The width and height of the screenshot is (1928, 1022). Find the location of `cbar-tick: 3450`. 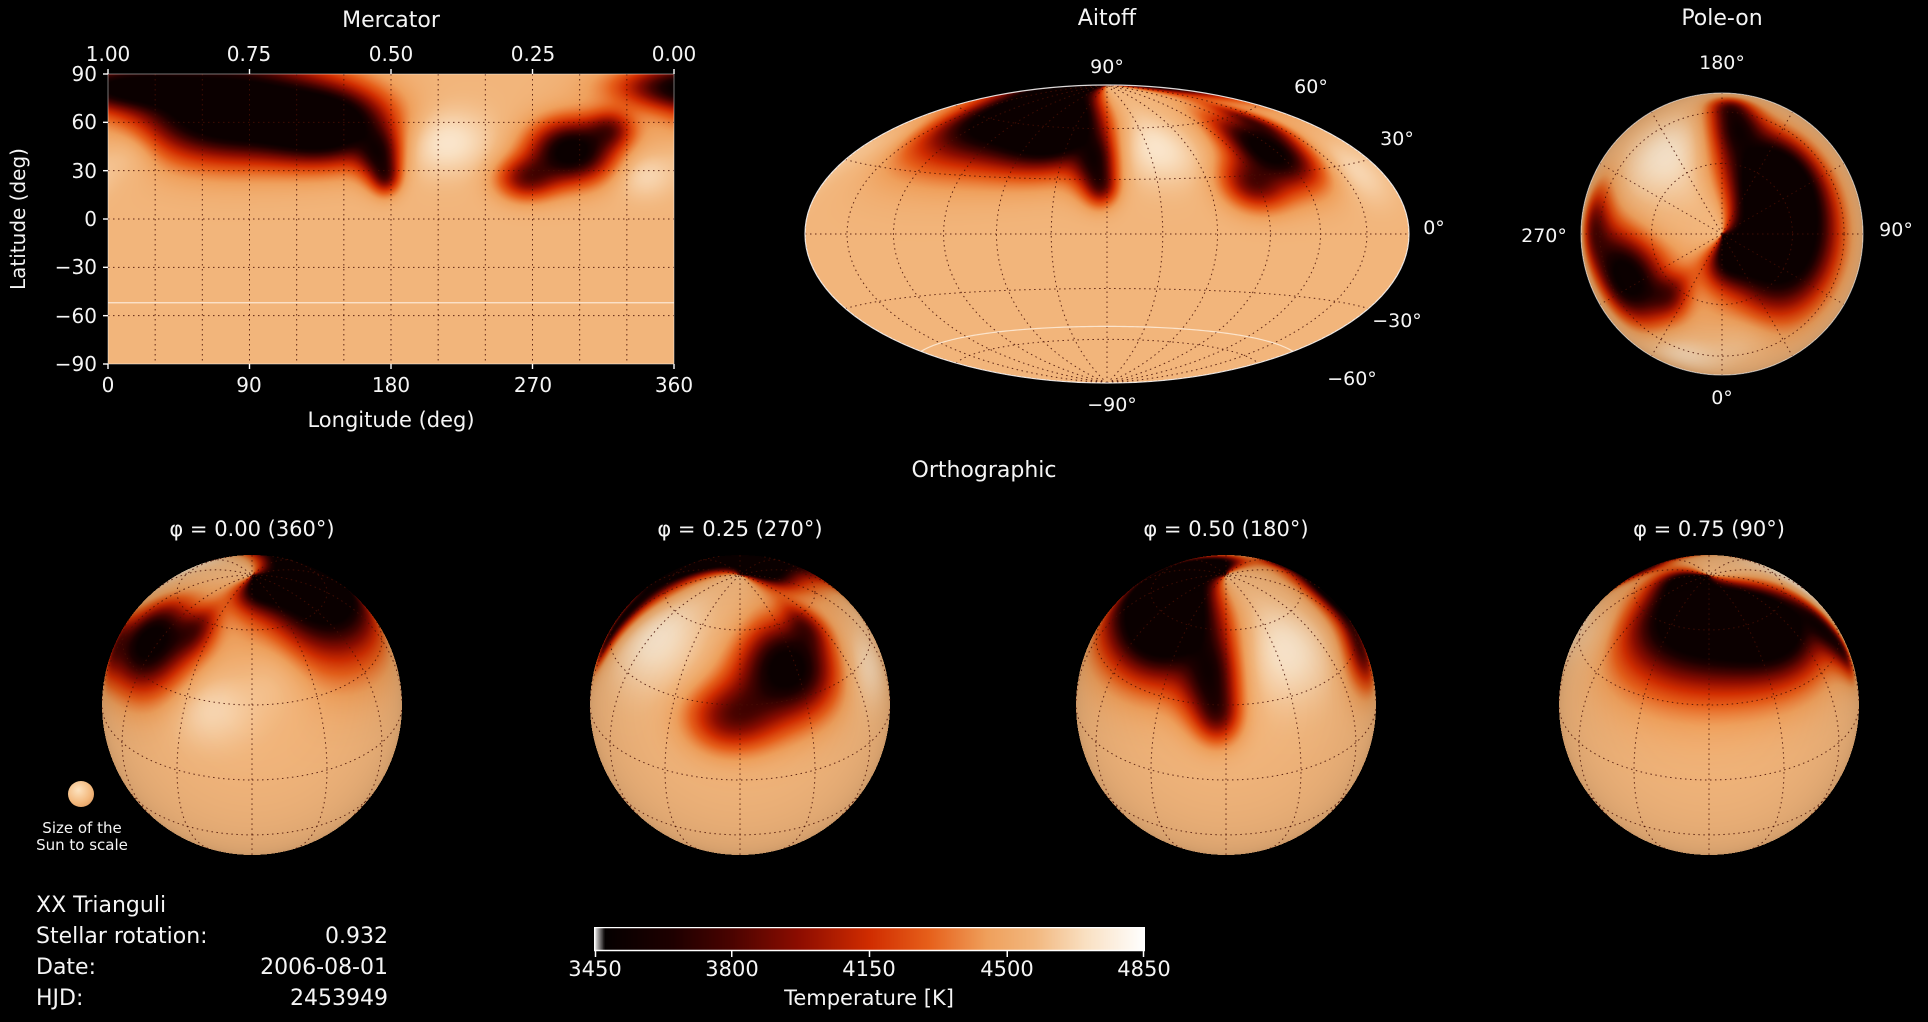

cbar-tick: 3450 is located at coordinates (595, 969).